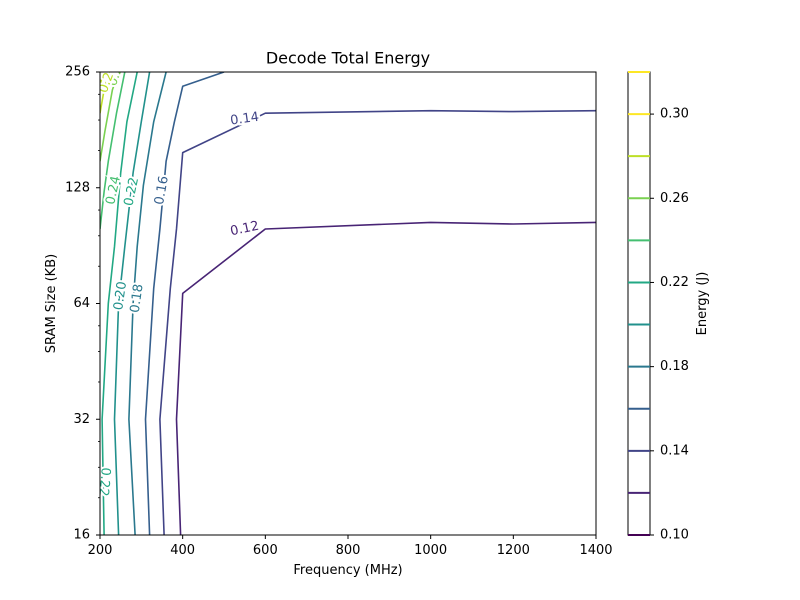 This screenshot has height=600, width=800. Describe the element at coordinates (674, 198) in the screenshot. I see `colorbar-tick-label: 0.26` at that location.